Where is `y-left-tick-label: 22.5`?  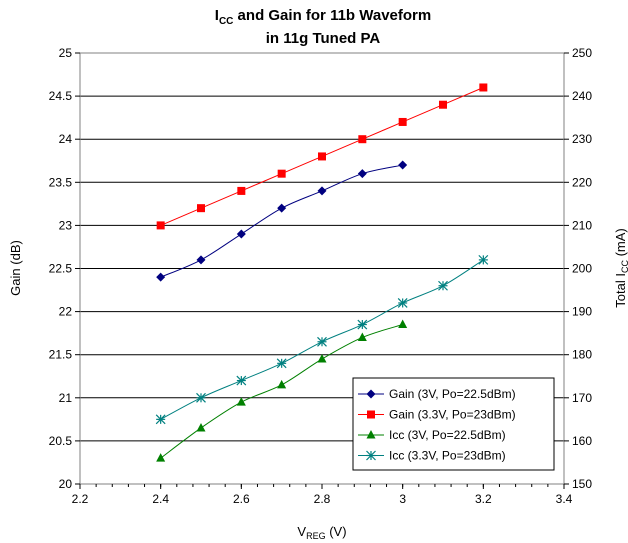 y-left-tick-label: 22.5 is located at coordinates (61, 269).